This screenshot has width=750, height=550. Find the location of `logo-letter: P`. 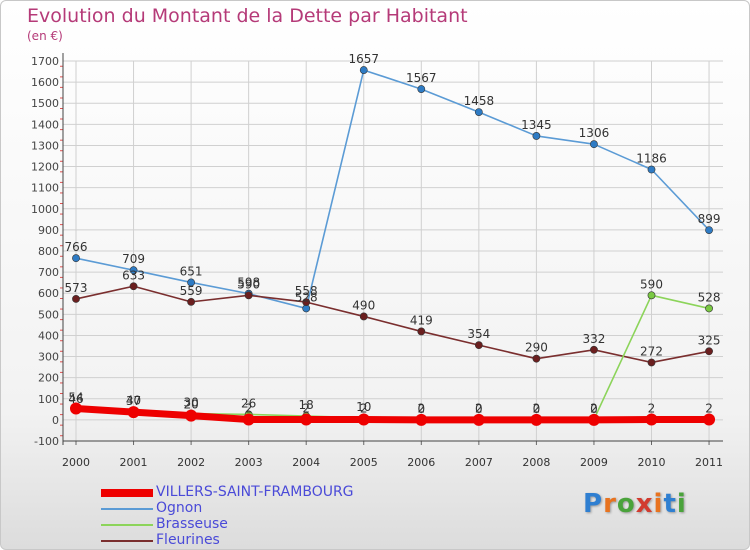

logo-letter: P is located at coordinates (593, 504).